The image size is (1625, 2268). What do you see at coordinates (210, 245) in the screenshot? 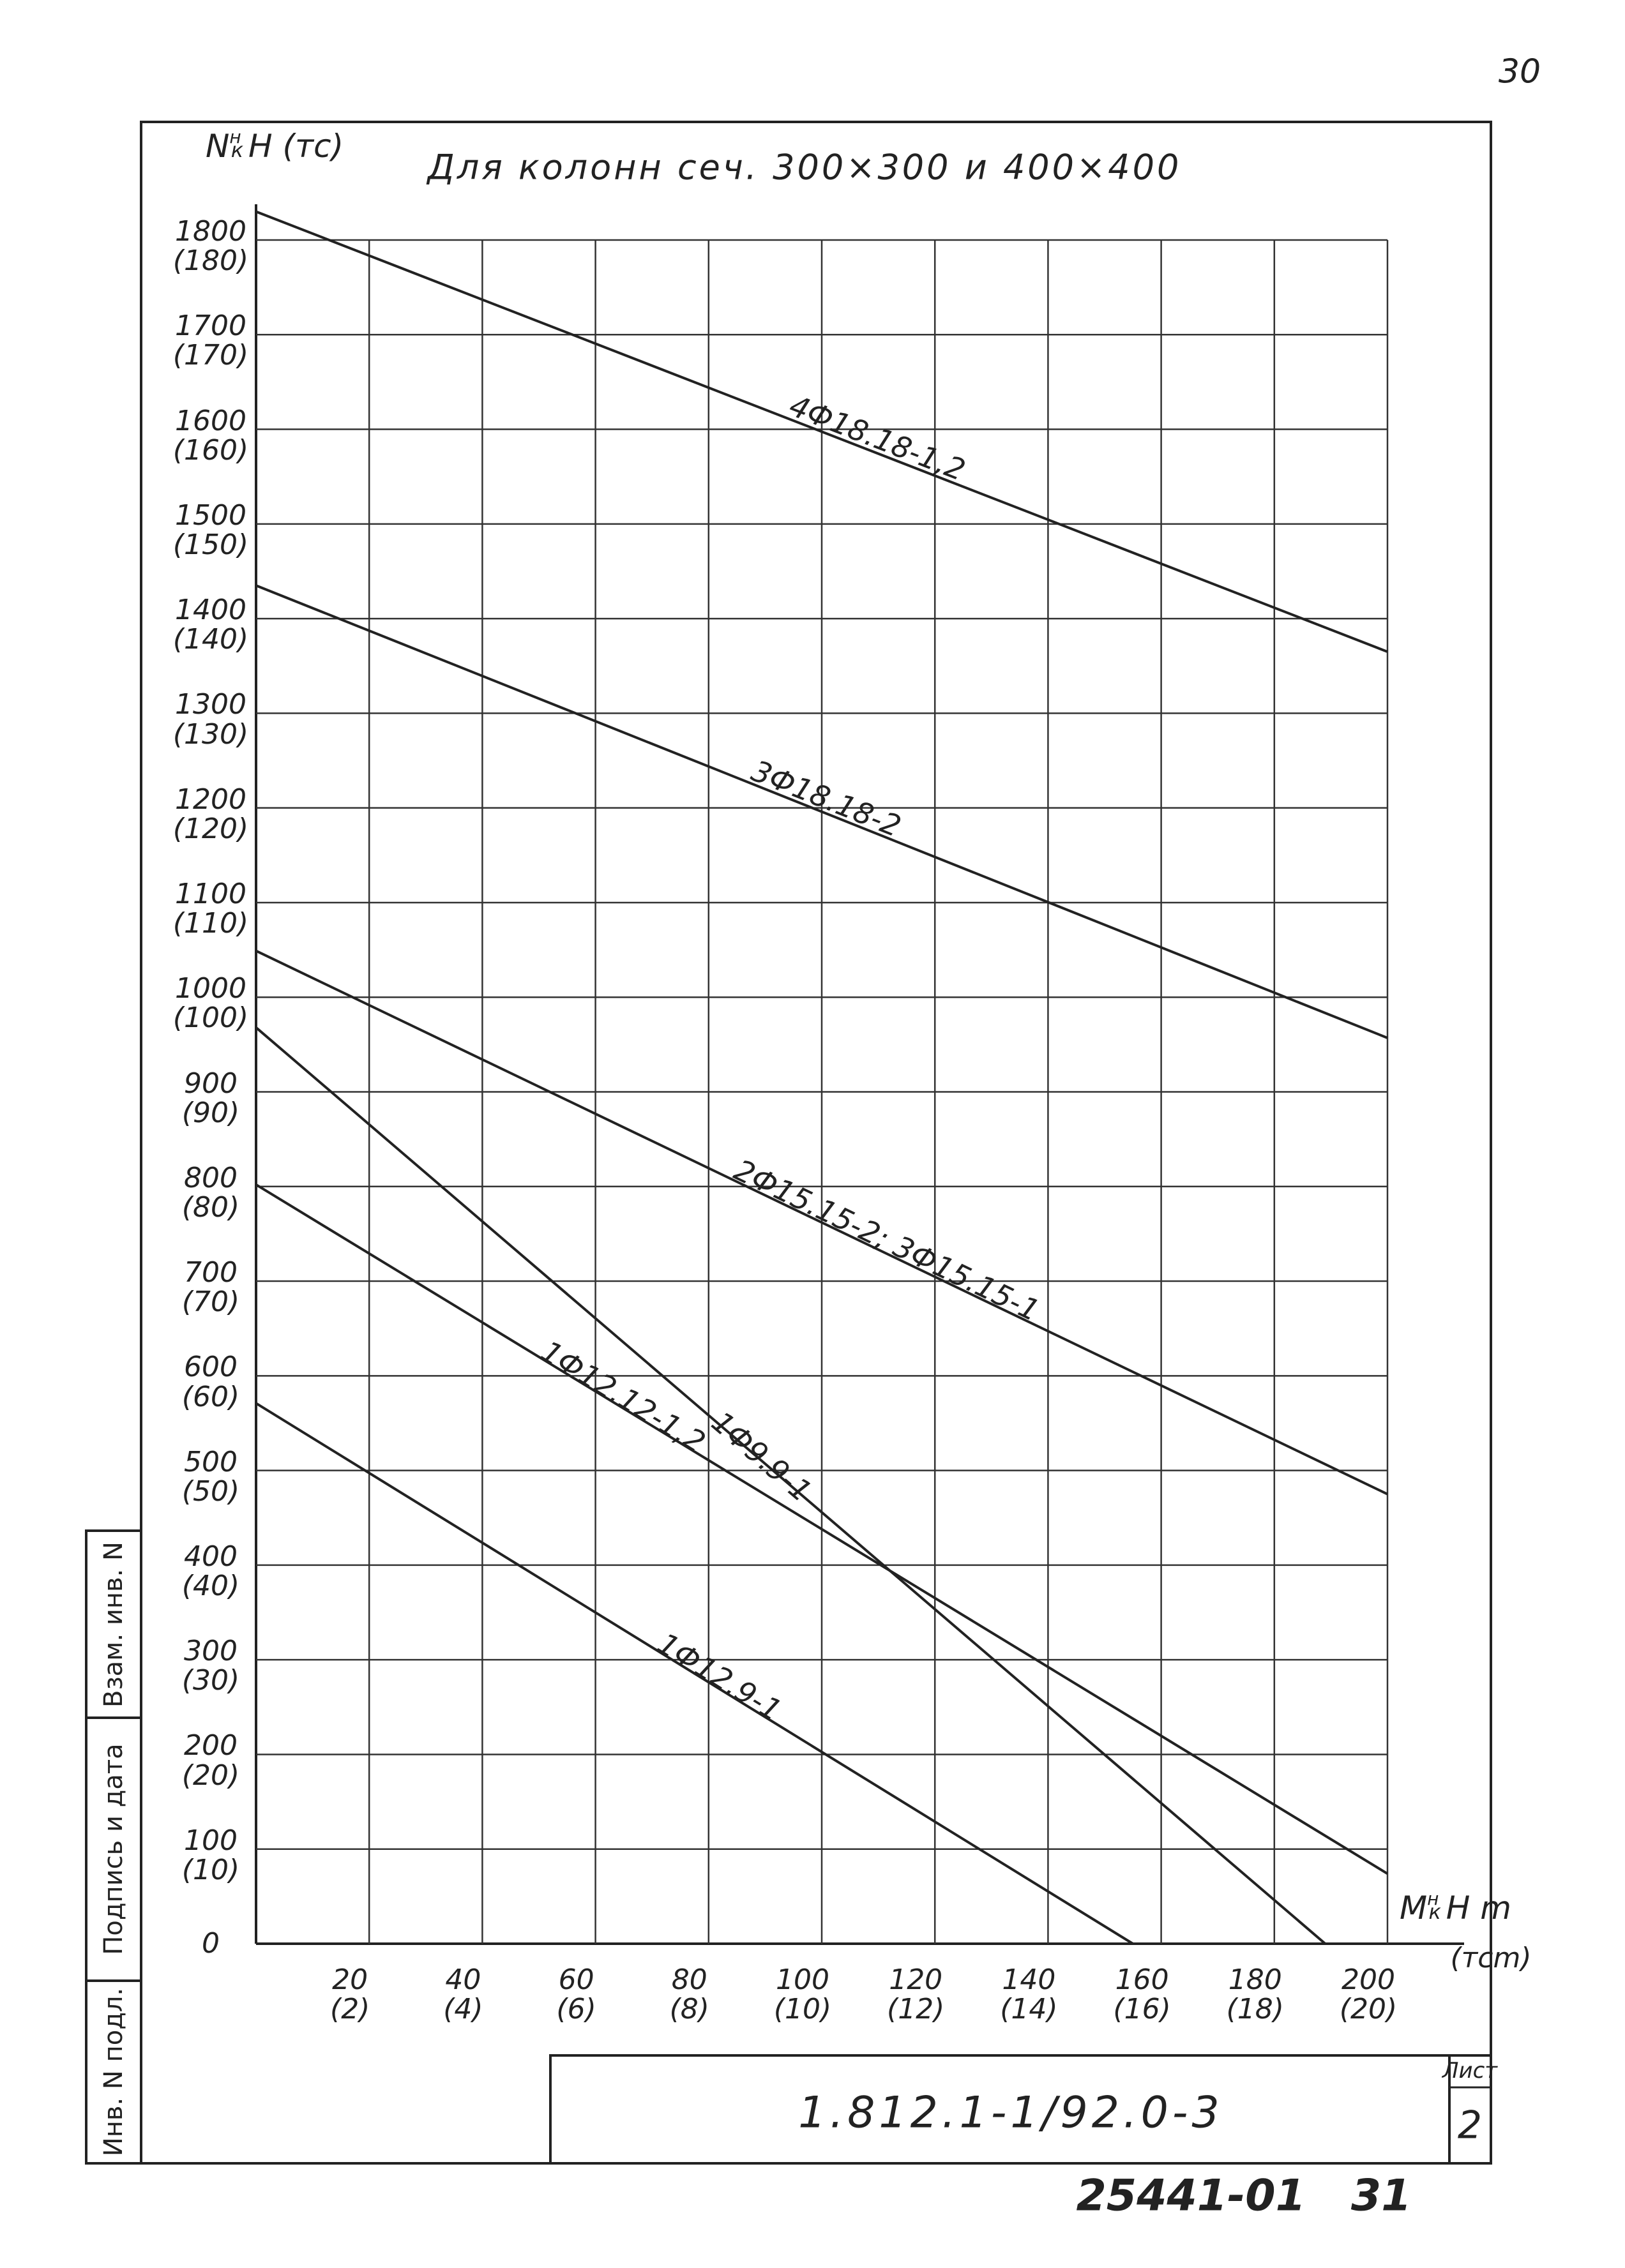
I see `y-tick-label: 1800 (180)` at bounding box center [210, 245].